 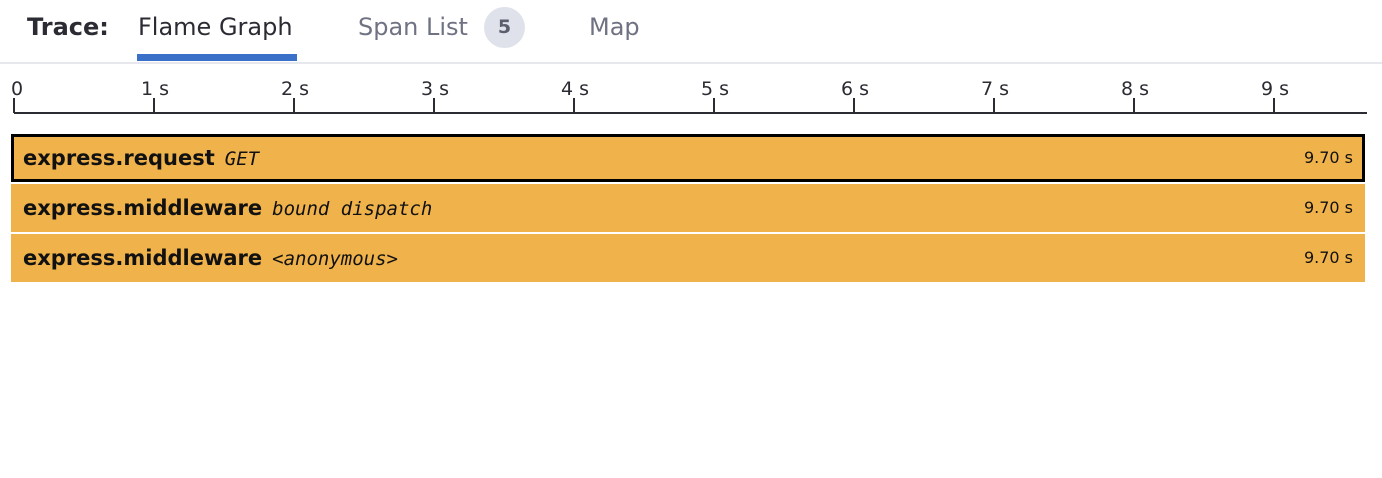 What do you see at coordinates (690, 113) in the screenshot?
I see `timeline-axis-line` at bounding box center [690, 113].